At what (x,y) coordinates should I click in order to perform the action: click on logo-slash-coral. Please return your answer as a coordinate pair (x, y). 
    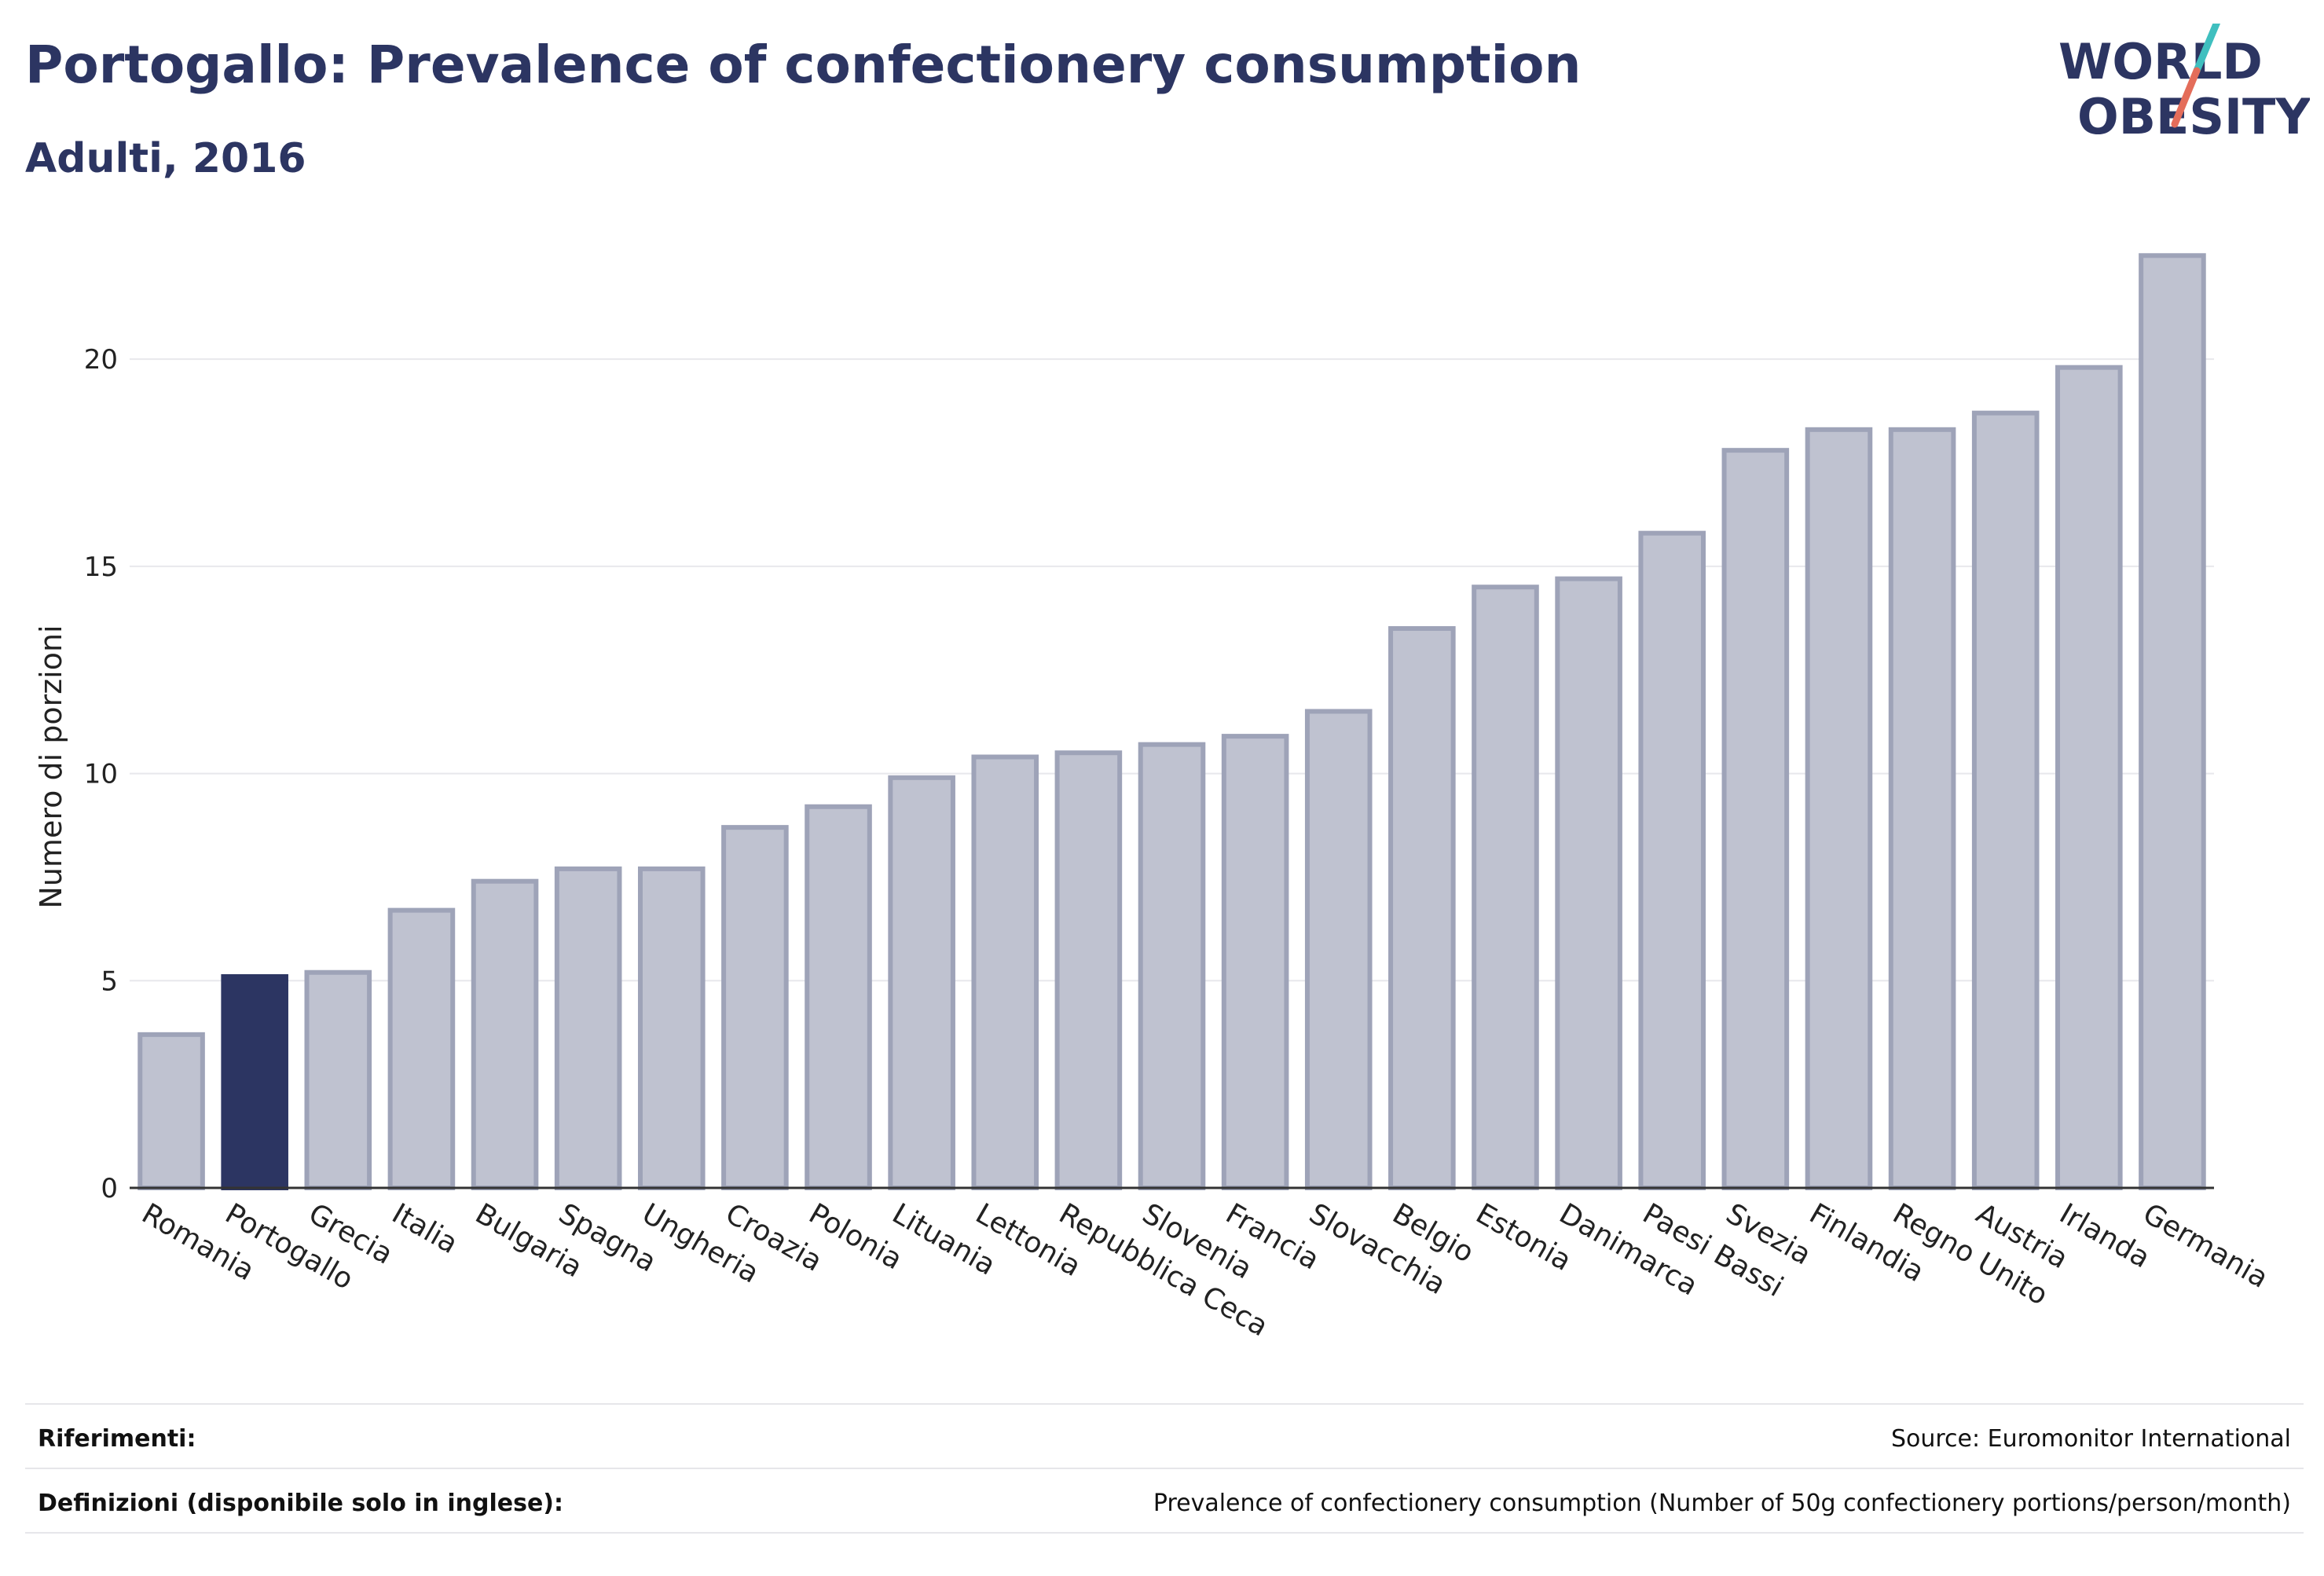
    Looking at the image, I should click on (2186, 97).